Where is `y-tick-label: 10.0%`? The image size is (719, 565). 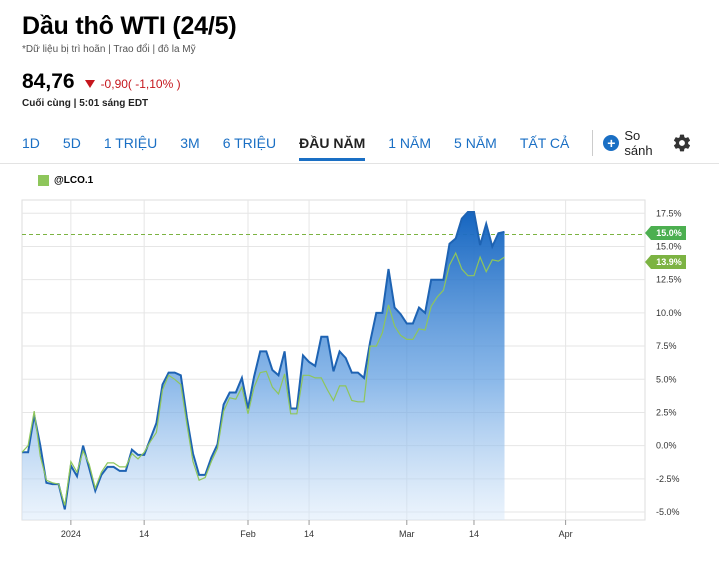
y-tick-label: 10.0% is located at coordinates (669, 313).